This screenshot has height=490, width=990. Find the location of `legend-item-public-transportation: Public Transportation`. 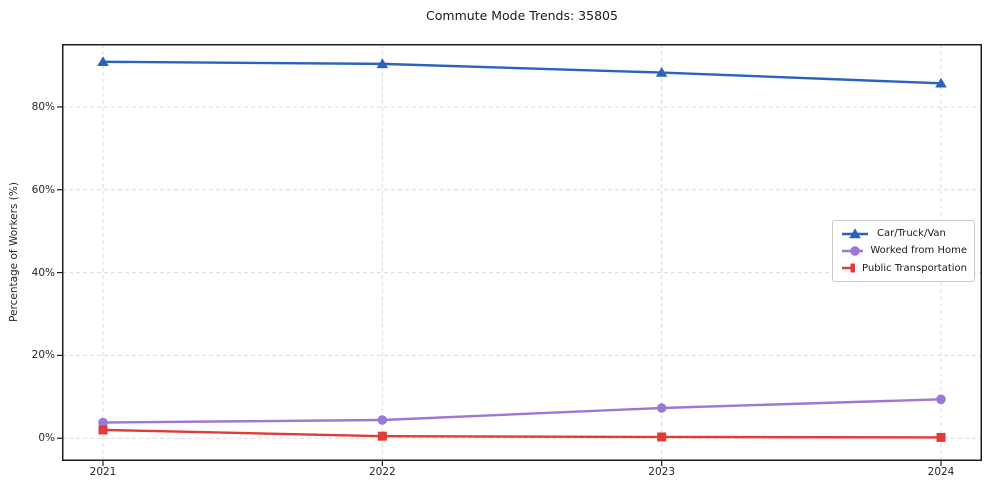

legend-item-public-transportation: Public Transportation is located at coordinates (903, 268).